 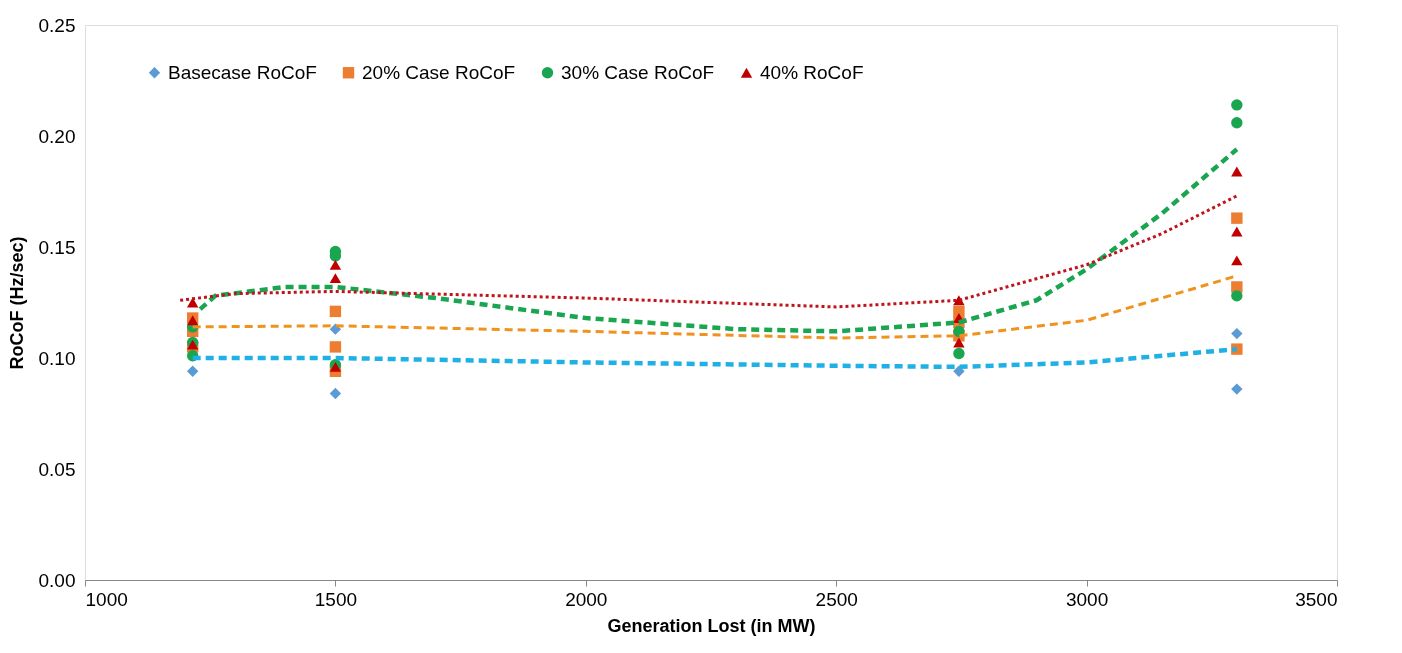 I want to click on legend-label: Basecase RoCoF, so click(x=242, y=72).